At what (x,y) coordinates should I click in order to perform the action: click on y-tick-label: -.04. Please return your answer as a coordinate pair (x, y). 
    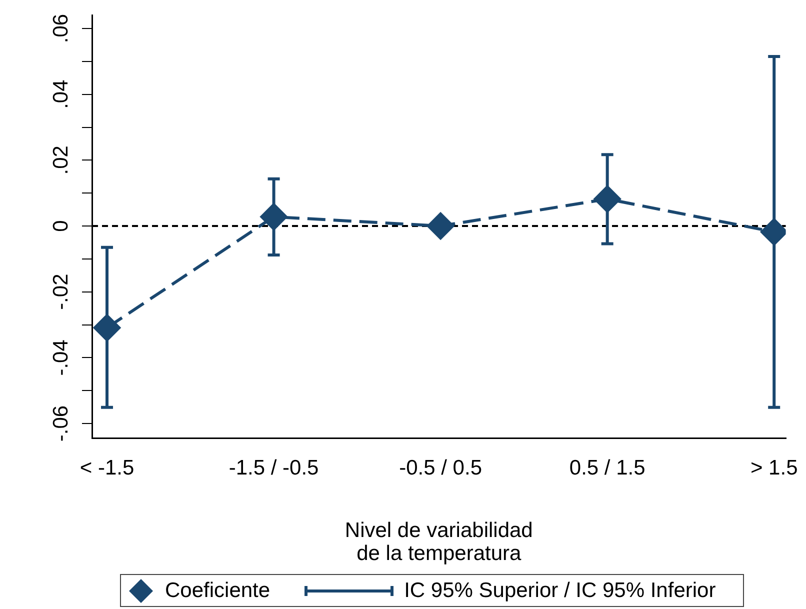
    Looking at the image, I should click on (60, 357).